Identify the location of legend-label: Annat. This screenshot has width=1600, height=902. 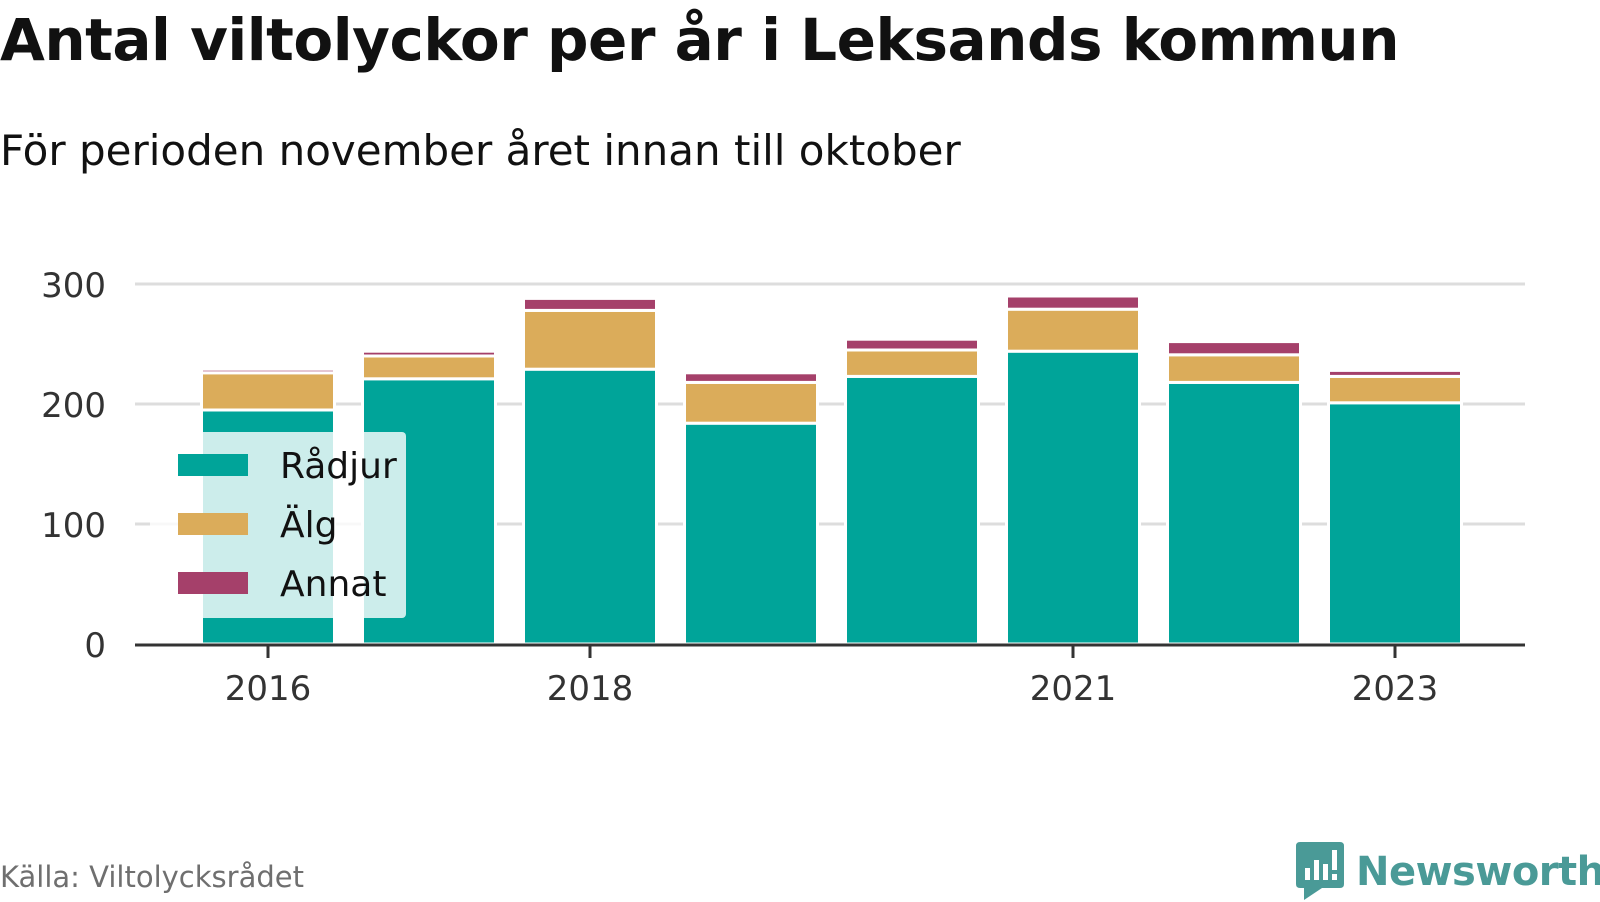
(333, 584).